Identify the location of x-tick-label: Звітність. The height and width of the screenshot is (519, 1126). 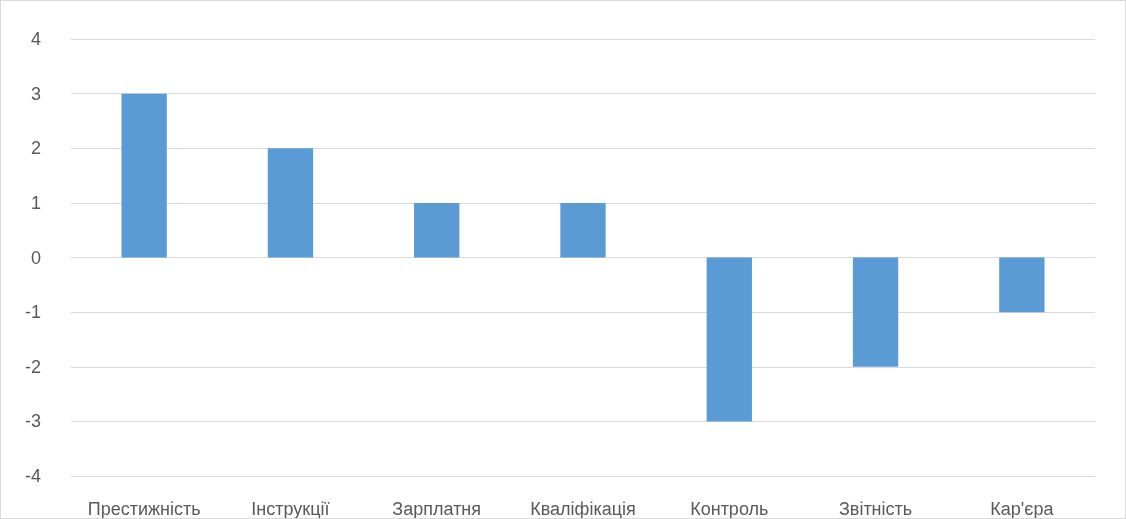
(875, 509).